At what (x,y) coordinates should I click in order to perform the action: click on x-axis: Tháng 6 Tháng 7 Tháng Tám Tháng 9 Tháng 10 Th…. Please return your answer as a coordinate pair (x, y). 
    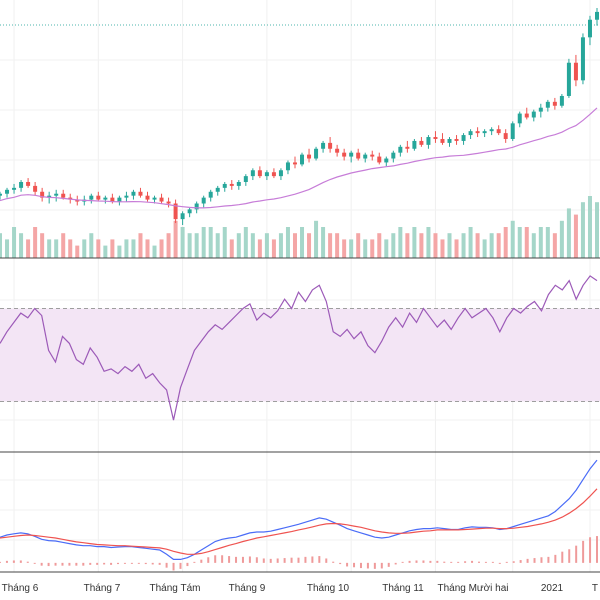
    Looking at the image, I should click on (300, 588).